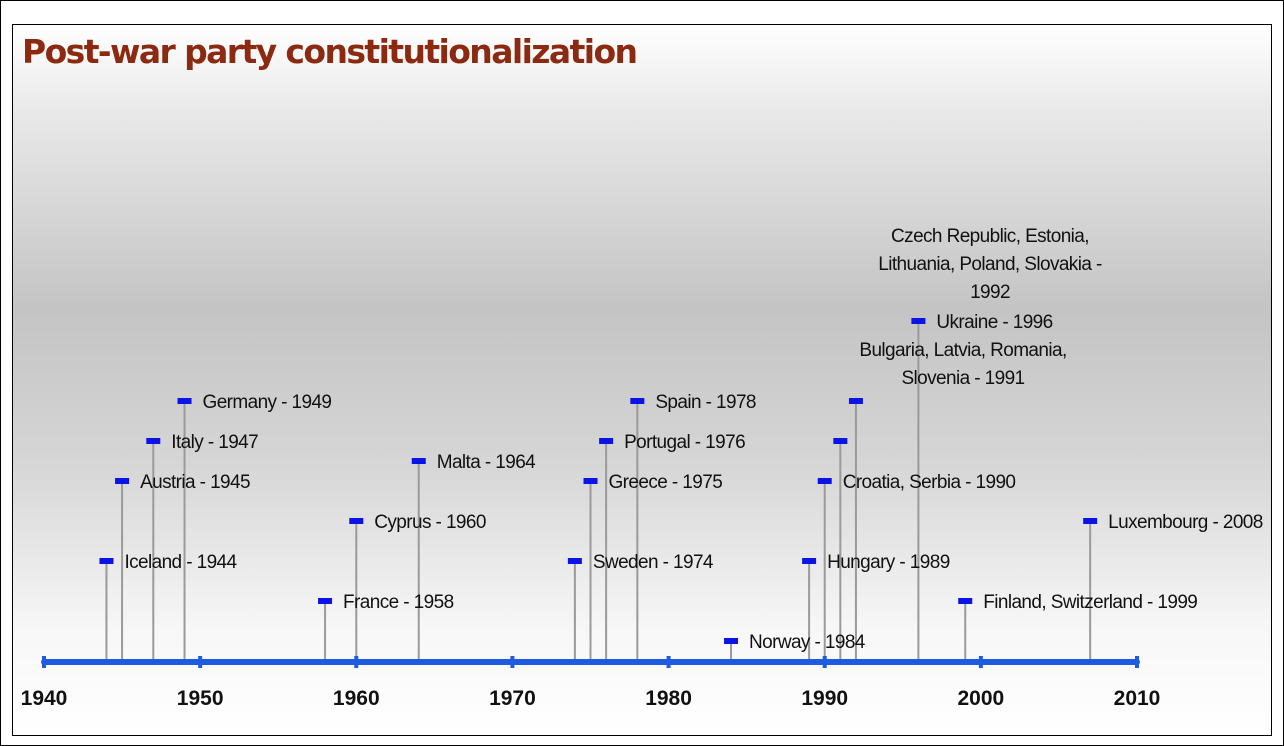  What do you see at coordinates (398, 602) in the screenshot?
I see `event-label: France - 1958` at bounding box center [398, 602].